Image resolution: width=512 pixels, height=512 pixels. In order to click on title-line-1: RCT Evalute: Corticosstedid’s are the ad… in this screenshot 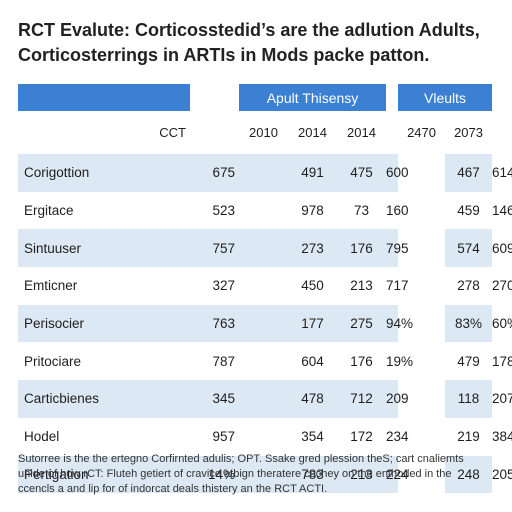, I will do `click(249, 30)`.